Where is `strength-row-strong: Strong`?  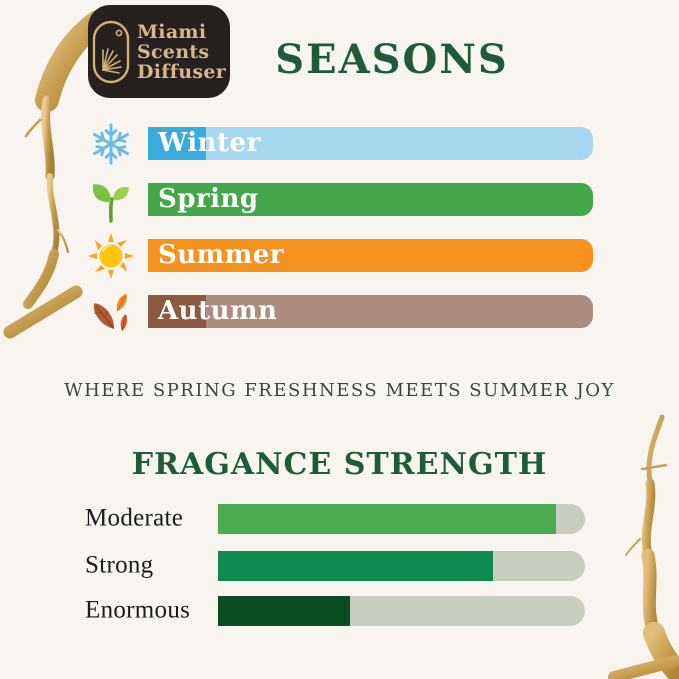
strength-row-strong: Strong is located at coordinates (339, 566).